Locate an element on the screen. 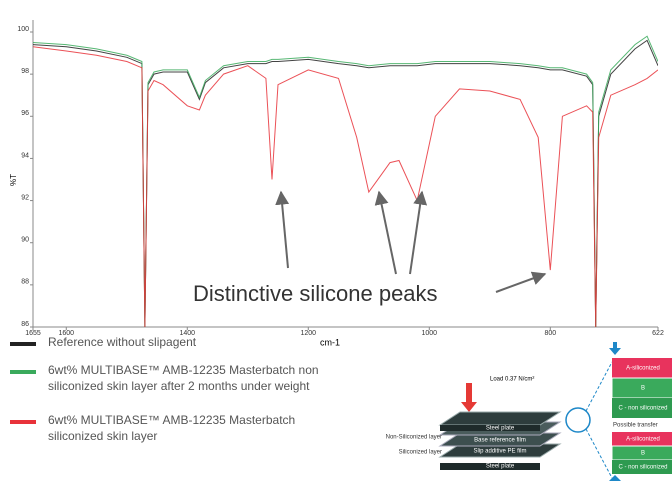 Image resolution: width=672 pixels, height=481 pixels. annotation-text: Distinctive silicone peaks is located at coordinates (315, 293).